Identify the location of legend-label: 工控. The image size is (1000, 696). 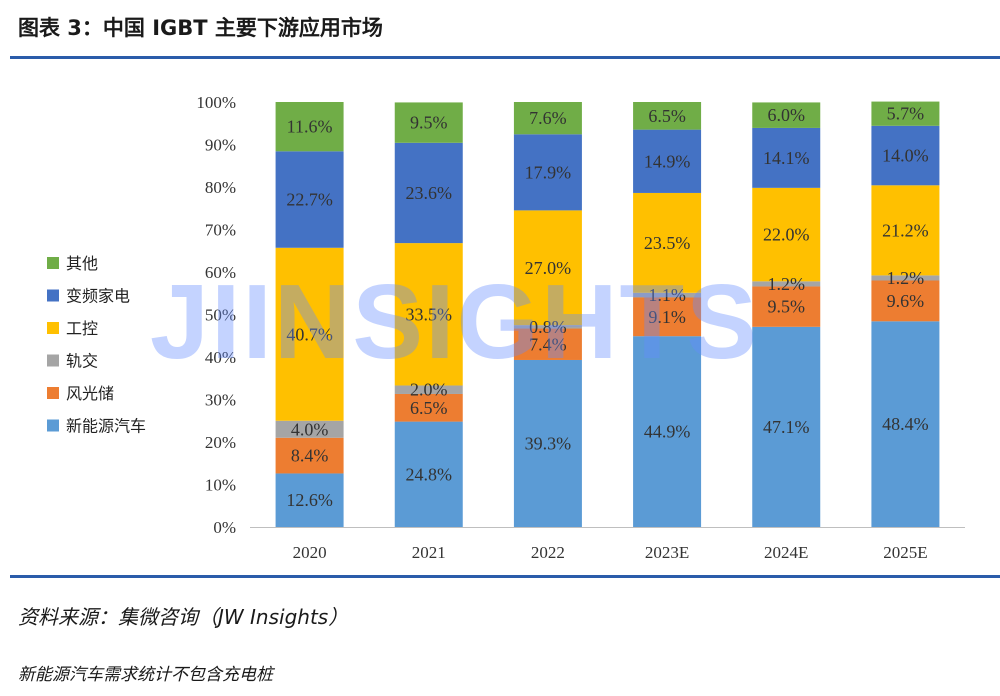
(82, 328).